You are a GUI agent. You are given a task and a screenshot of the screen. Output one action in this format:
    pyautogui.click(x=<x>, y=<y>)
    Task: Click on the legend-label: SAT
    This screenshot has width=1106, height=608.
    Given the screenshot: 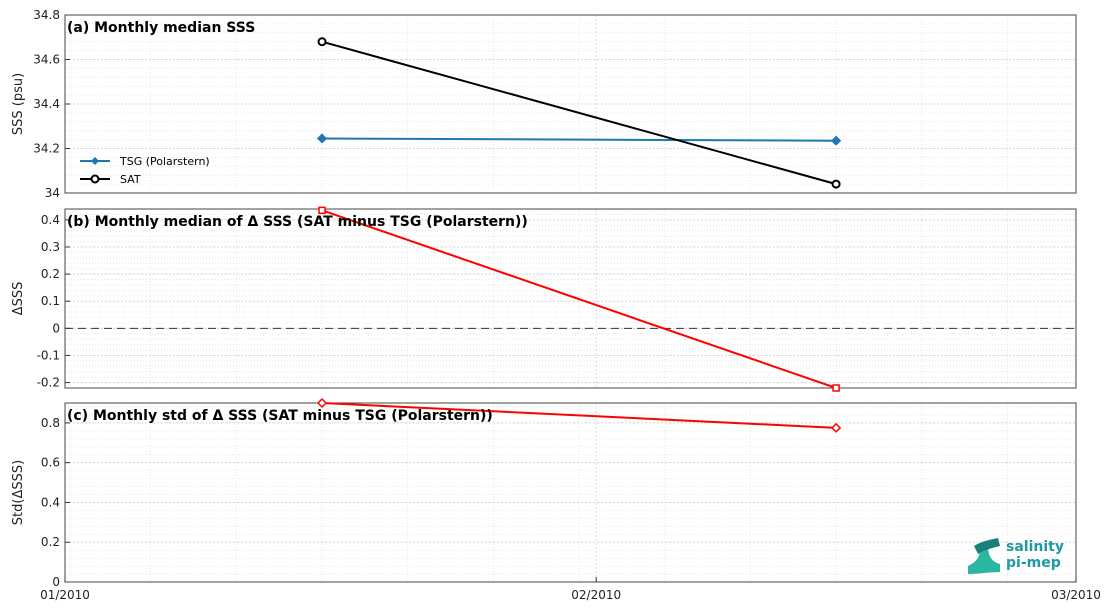 What is the action you would take?
    pyautogui.click(x=130, y=179)
    